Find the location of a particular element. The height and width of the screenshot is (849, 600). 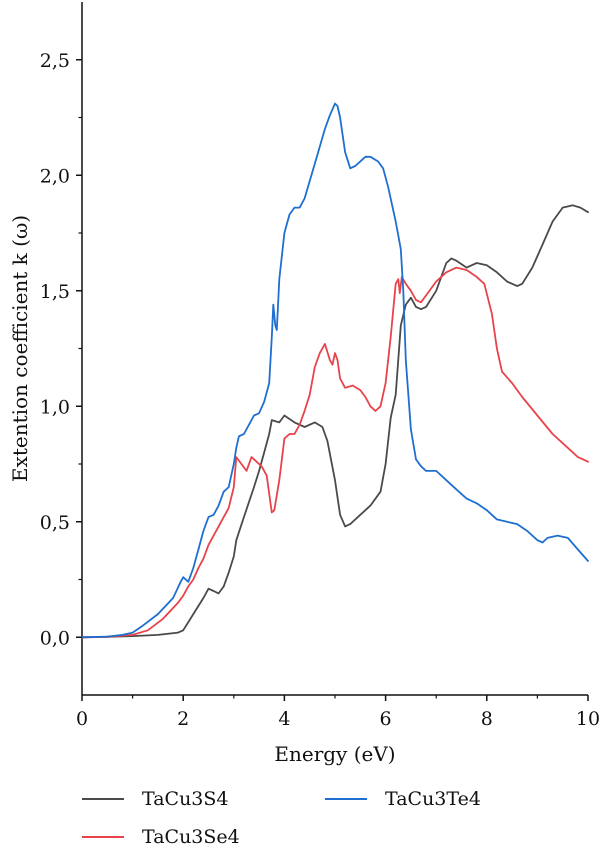

y-tick-label: 2,0 is located at coordinates (55, 176).